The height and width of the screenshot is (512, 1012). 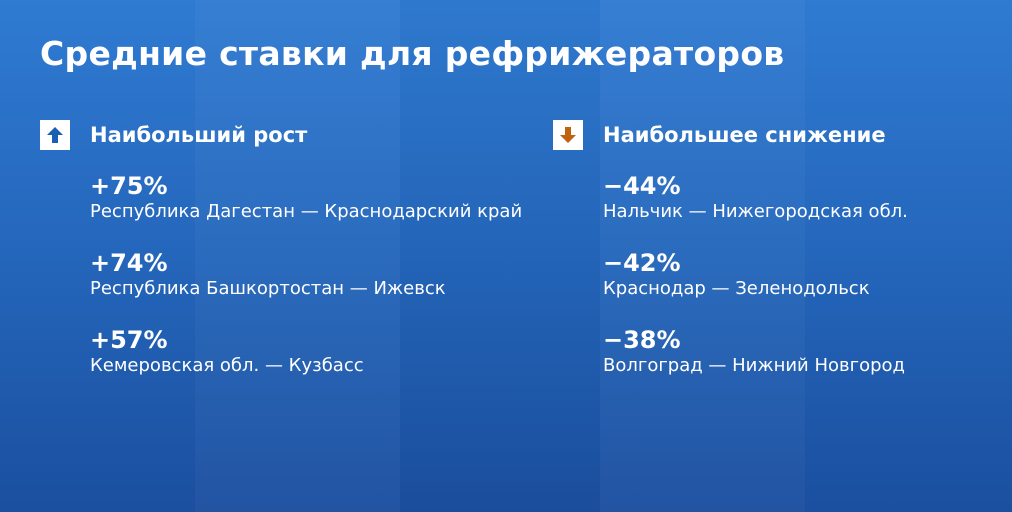 I want to click on route-label: Республика Дагестан — Краснодарский край, so click(x=306, y=211).